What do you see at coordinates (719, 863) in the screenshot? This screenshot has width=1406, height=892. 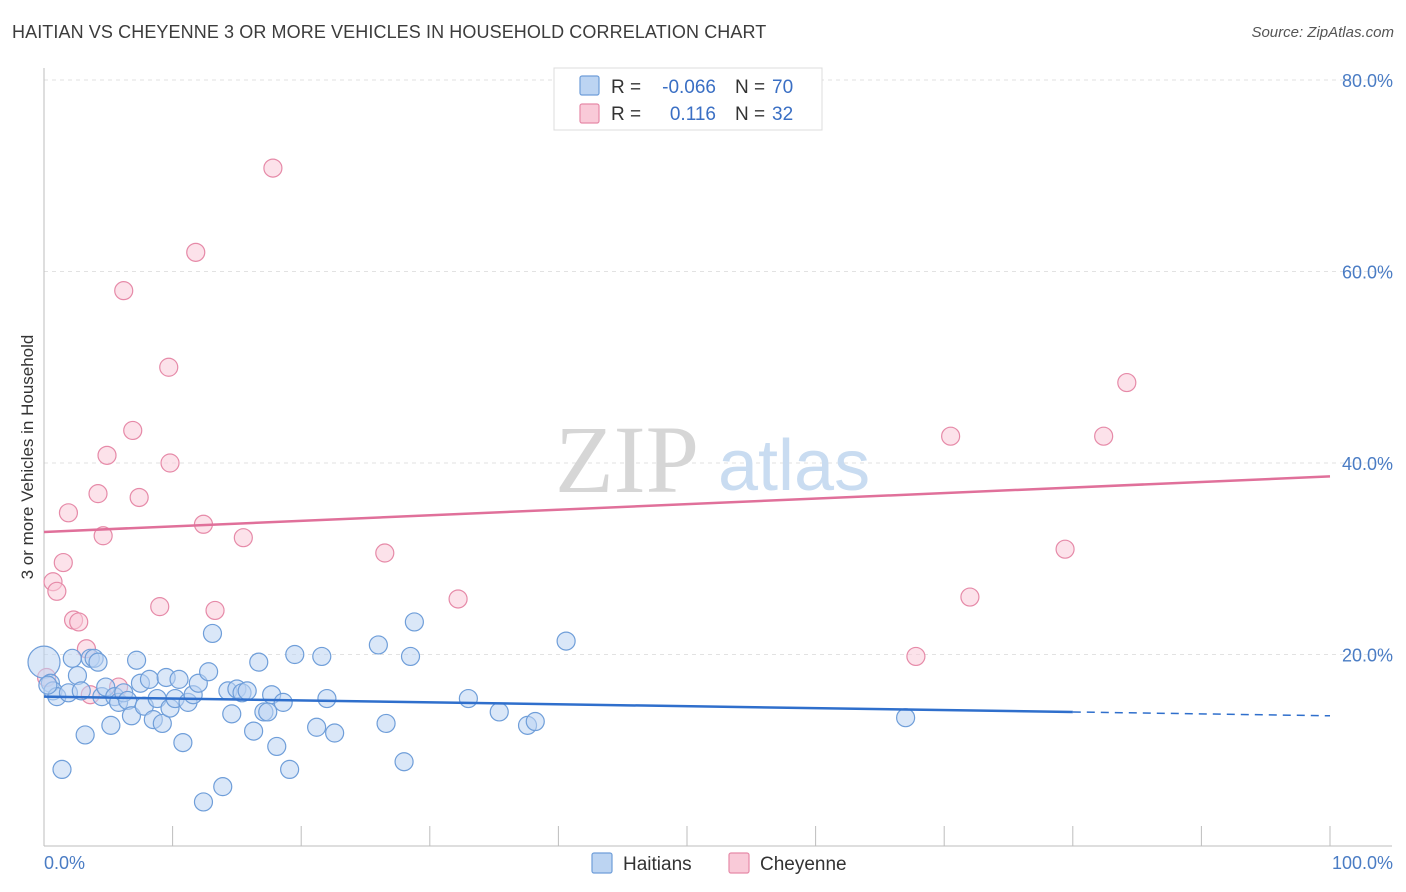 I see `series-legend: Haitians Cheyenne` at bounding box center [719, 863].